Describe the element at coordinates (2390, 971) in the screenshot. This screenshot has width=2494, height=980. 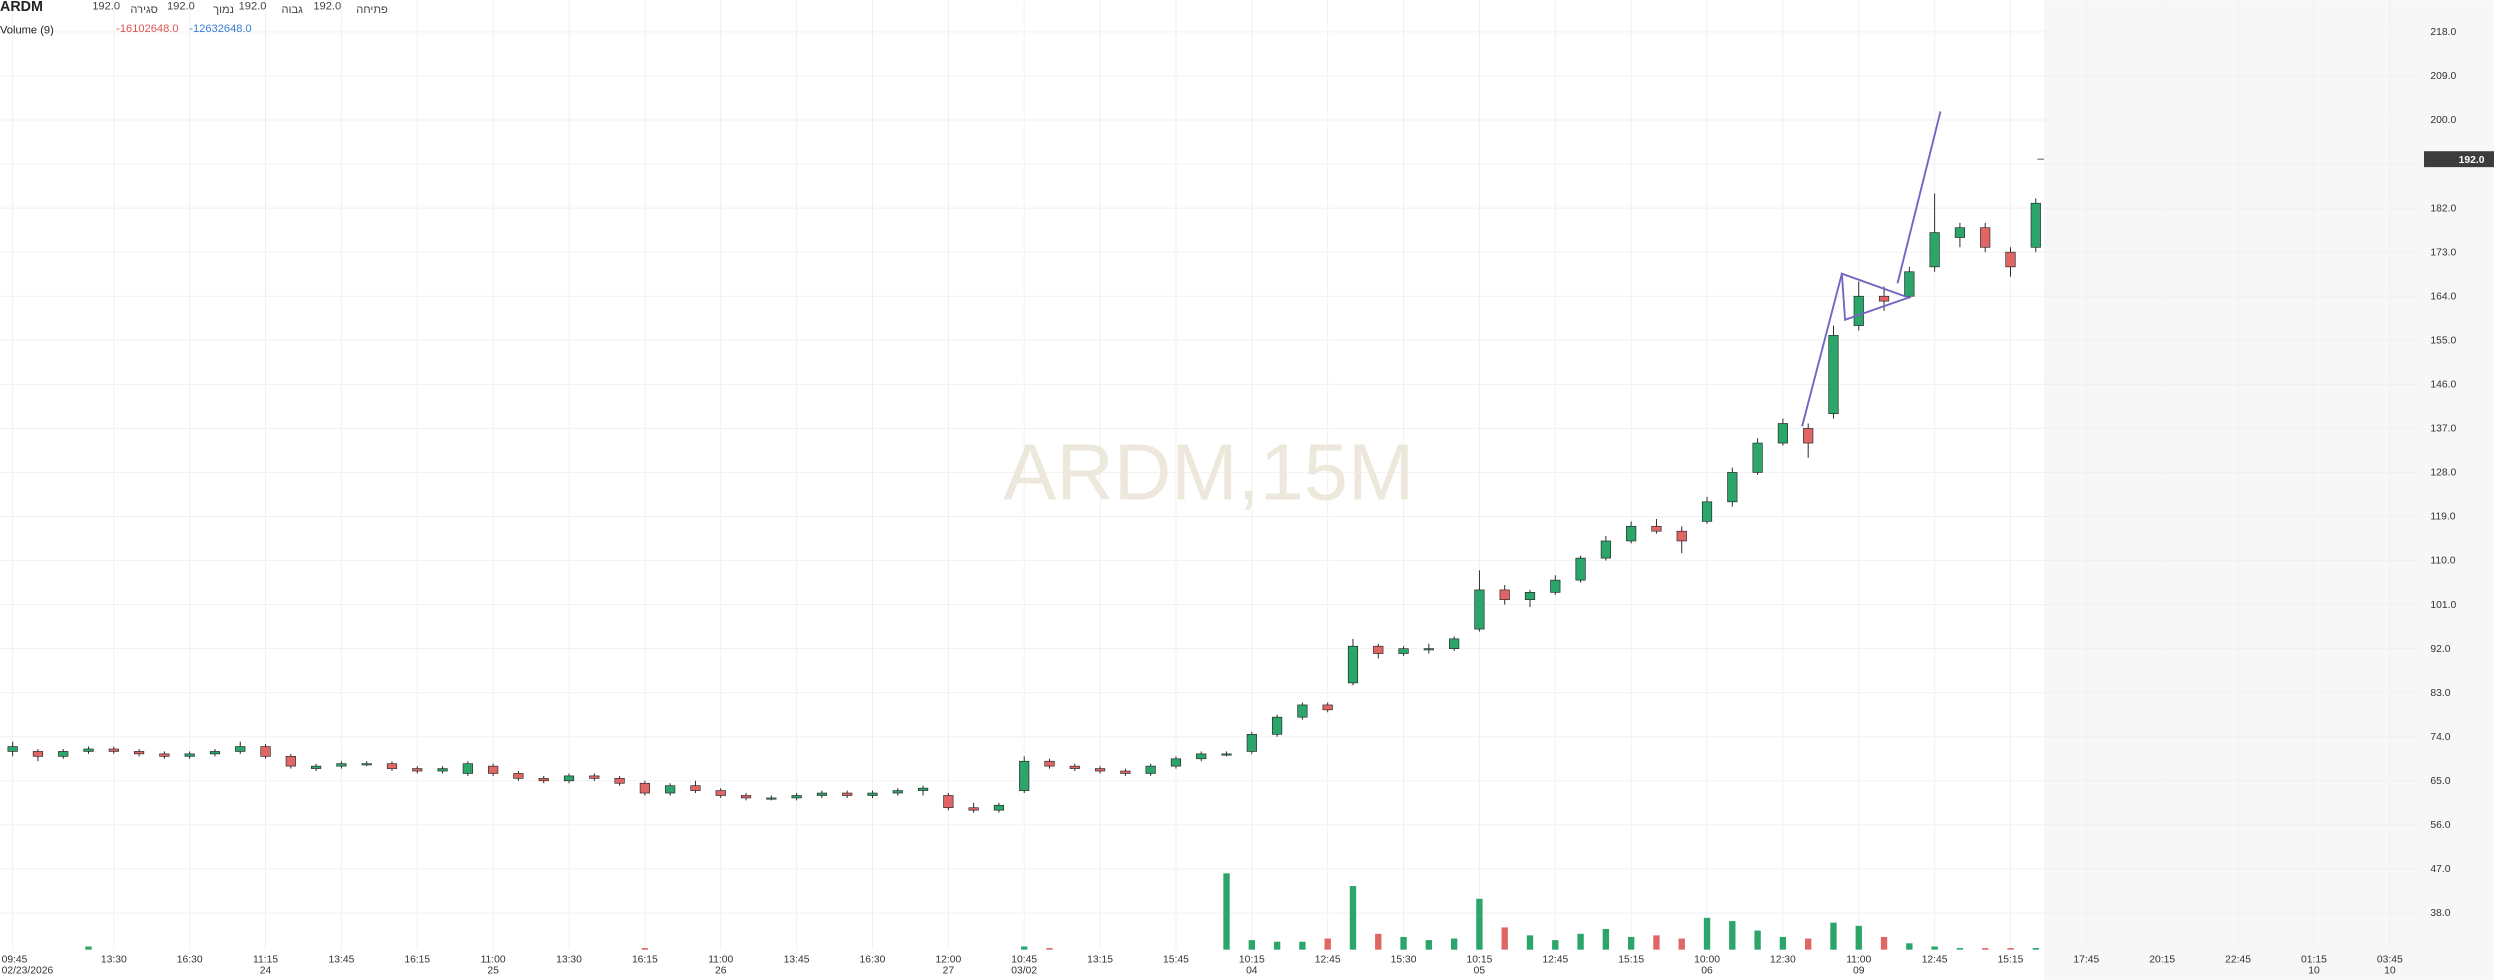
I see `x-date-label: 10` at that location.